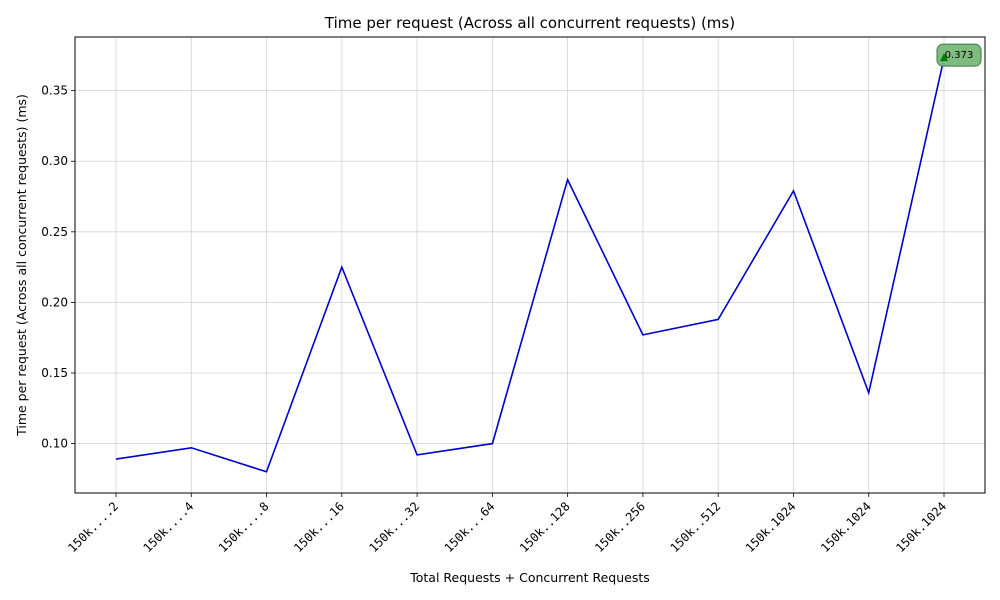  I want to click on x-tick-label: 150k....2, so click(93, 527).